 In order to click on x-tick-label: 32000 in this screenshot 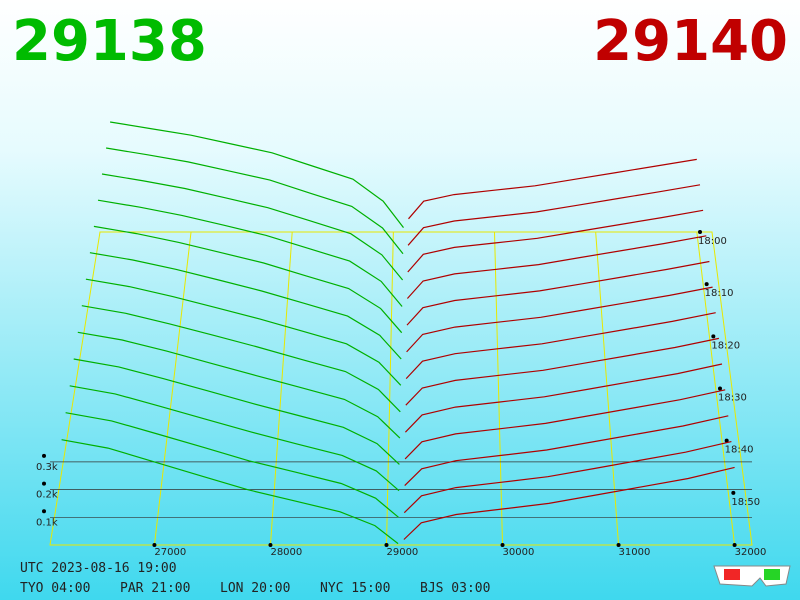, I will do `click(751, 552)`.